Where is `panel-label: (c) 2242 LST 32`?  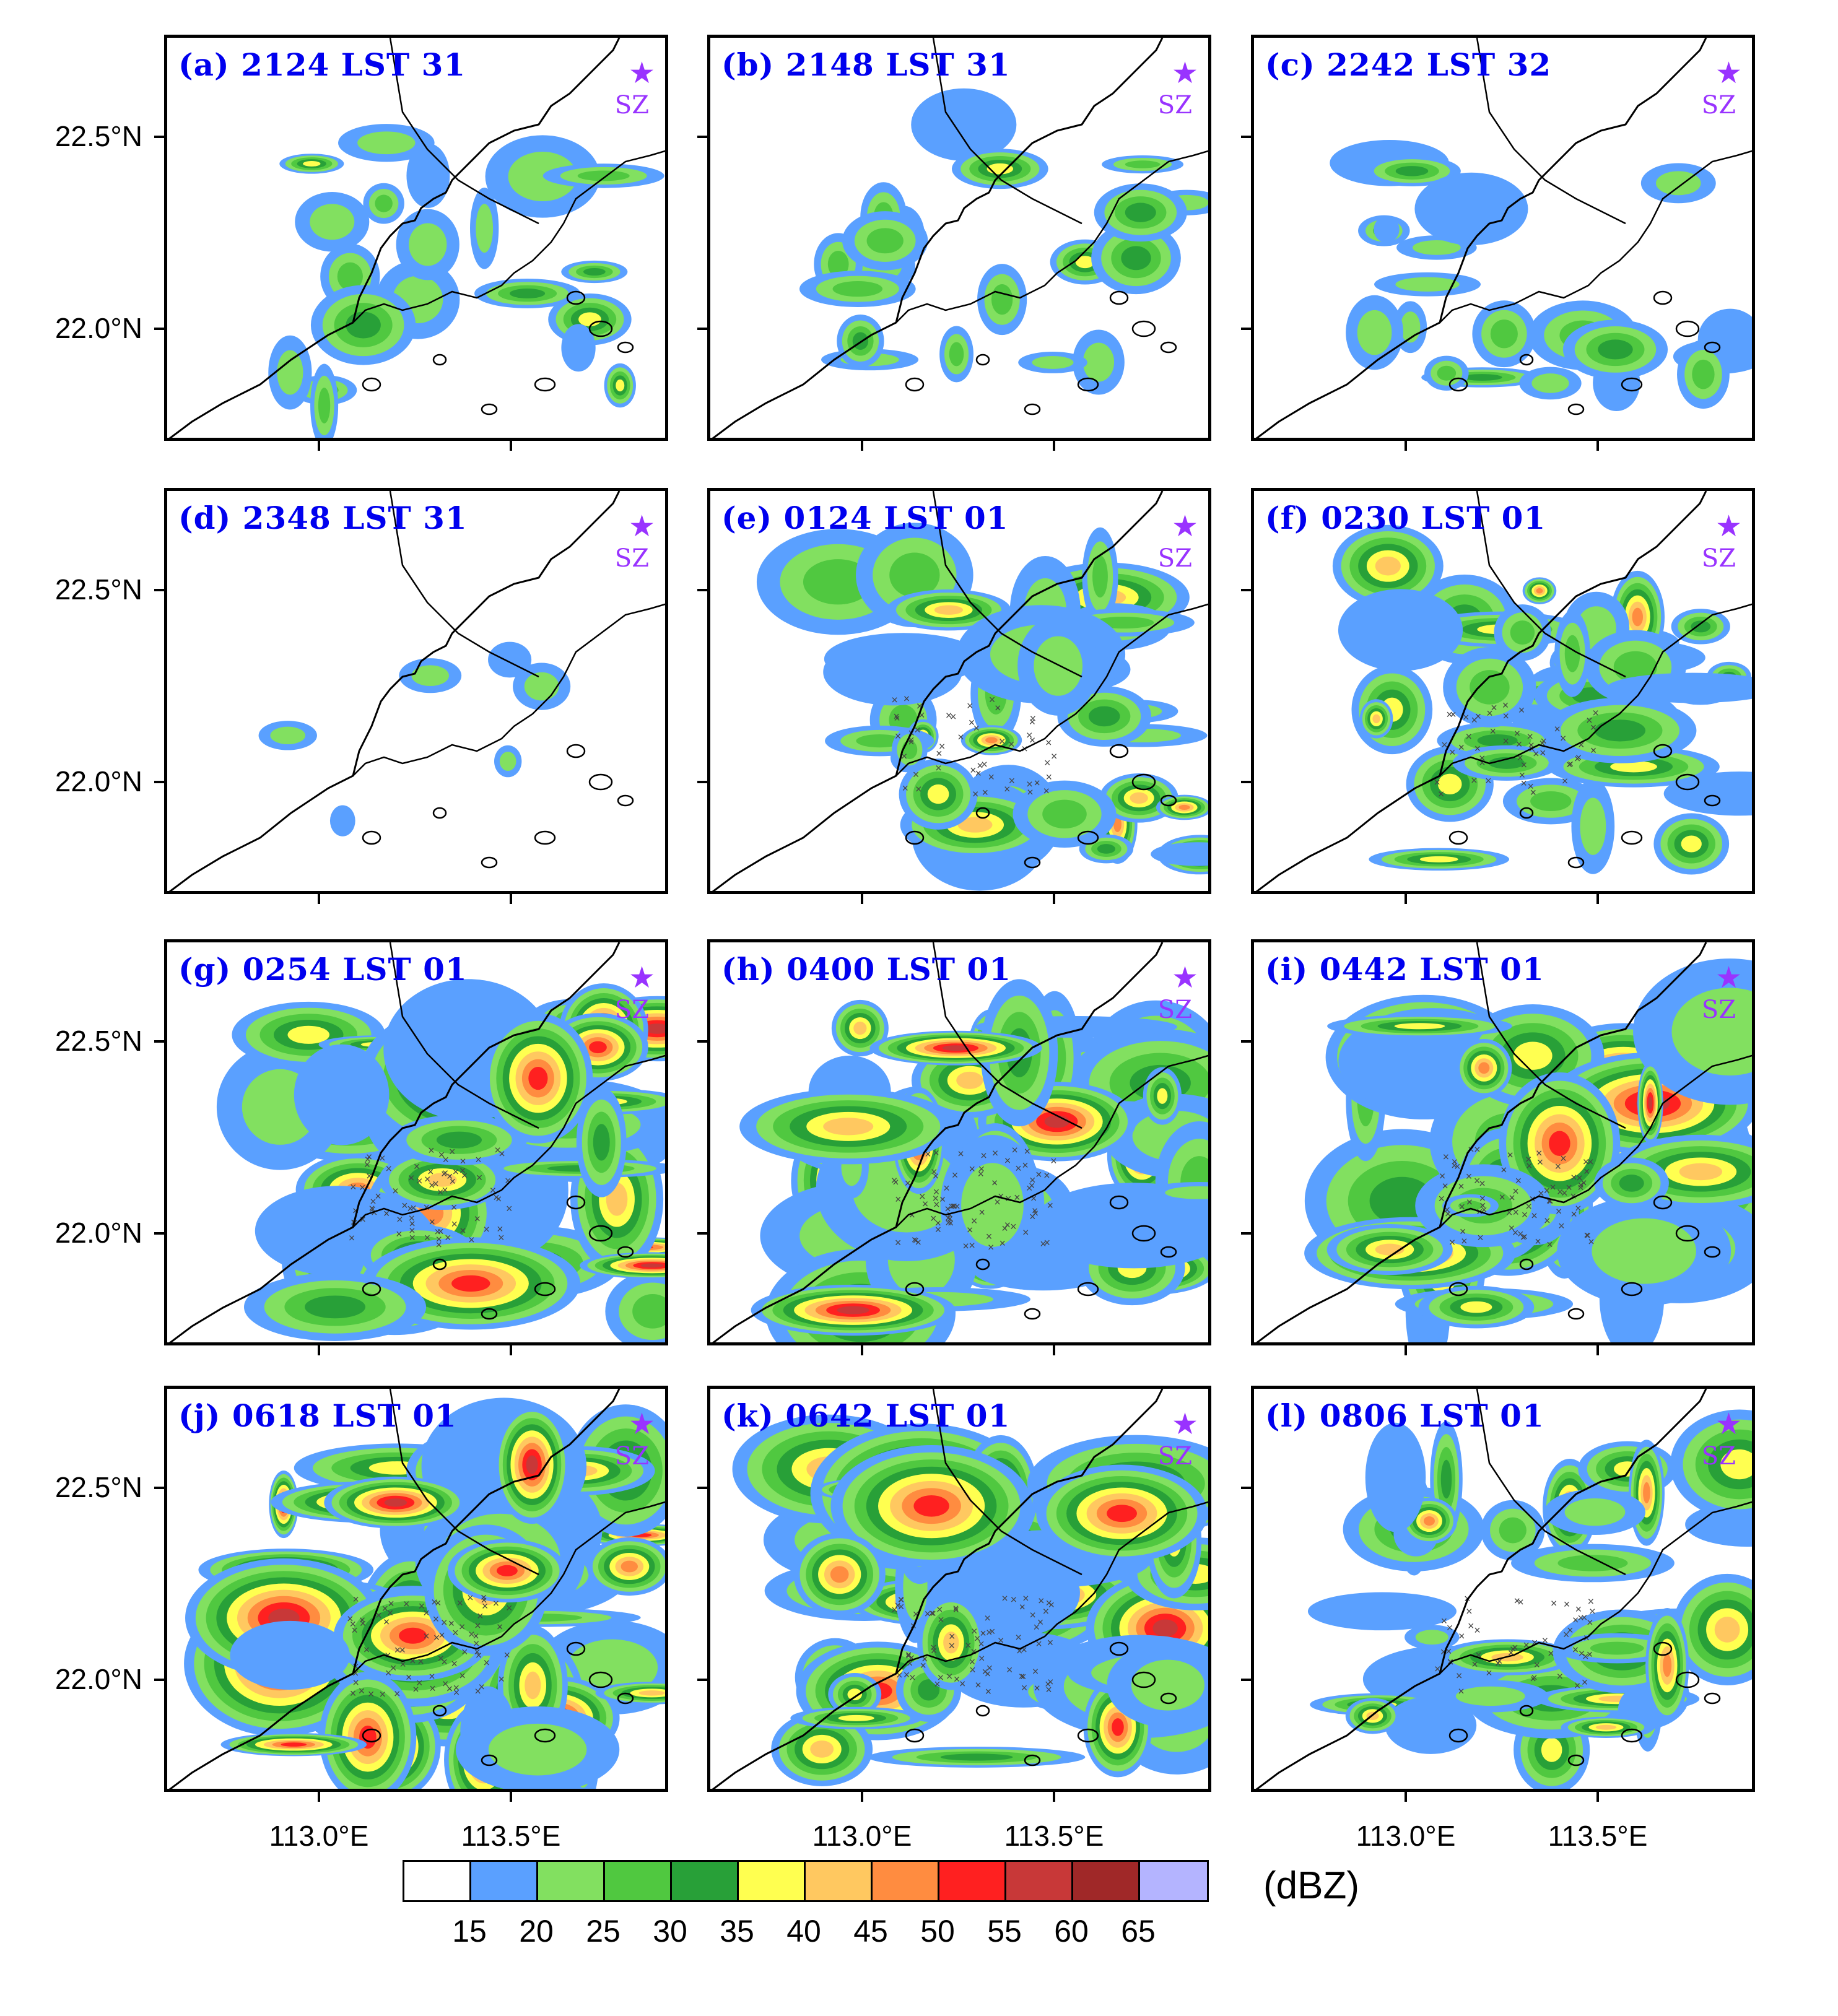 panel-label: (c) 2242 LST 32 is located at coordinates (1408, 64).